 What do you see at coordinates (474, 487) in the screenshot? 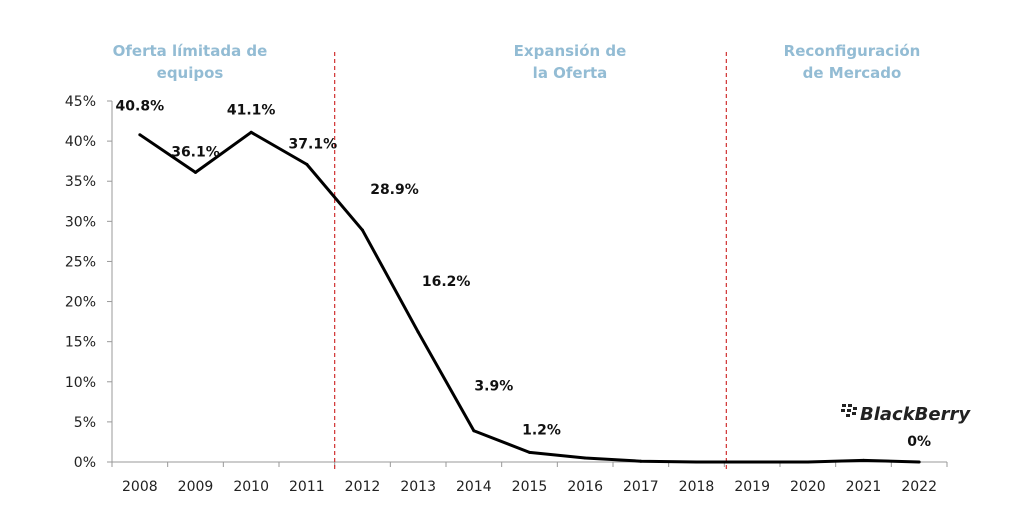
I see `x-tick-label: 2014` at bounding box center [474, 487].